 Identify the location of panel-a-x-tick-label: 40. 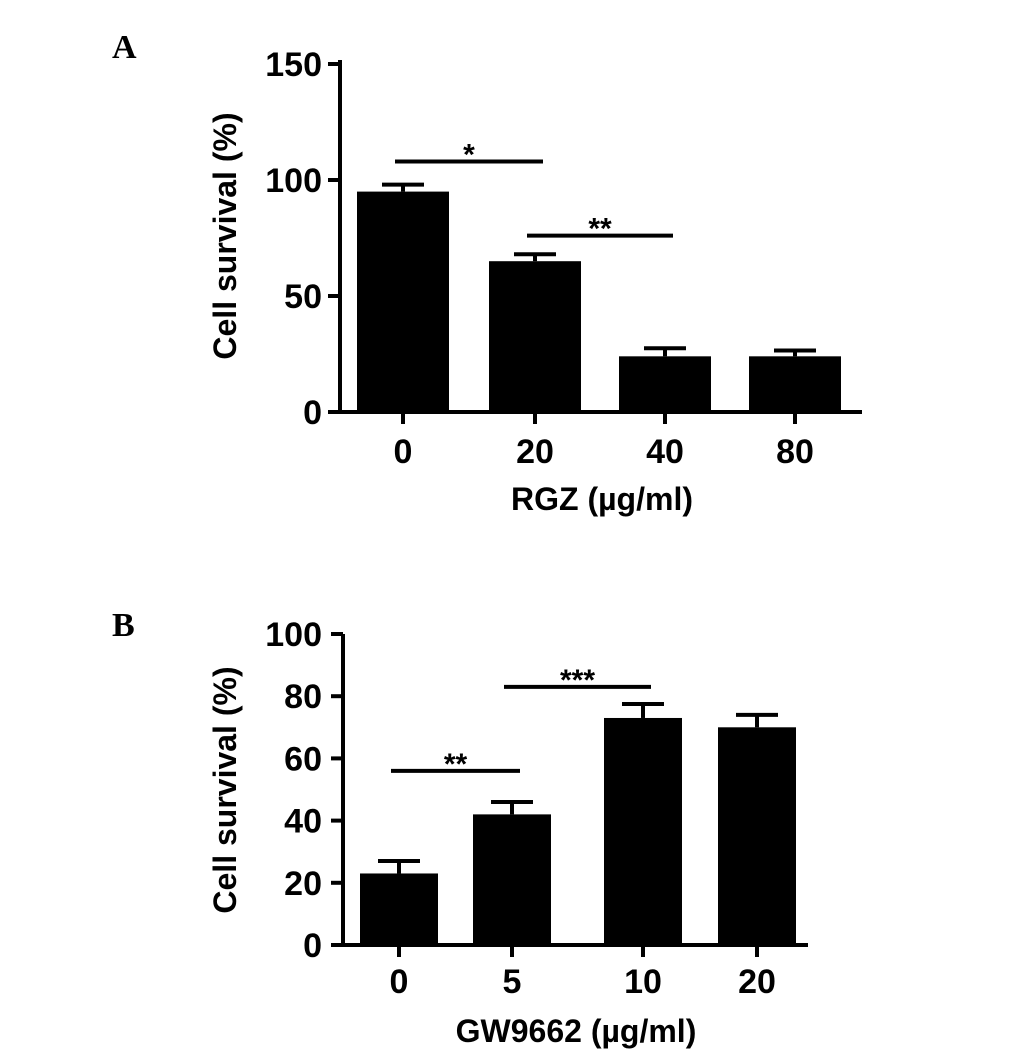
(665, 452).